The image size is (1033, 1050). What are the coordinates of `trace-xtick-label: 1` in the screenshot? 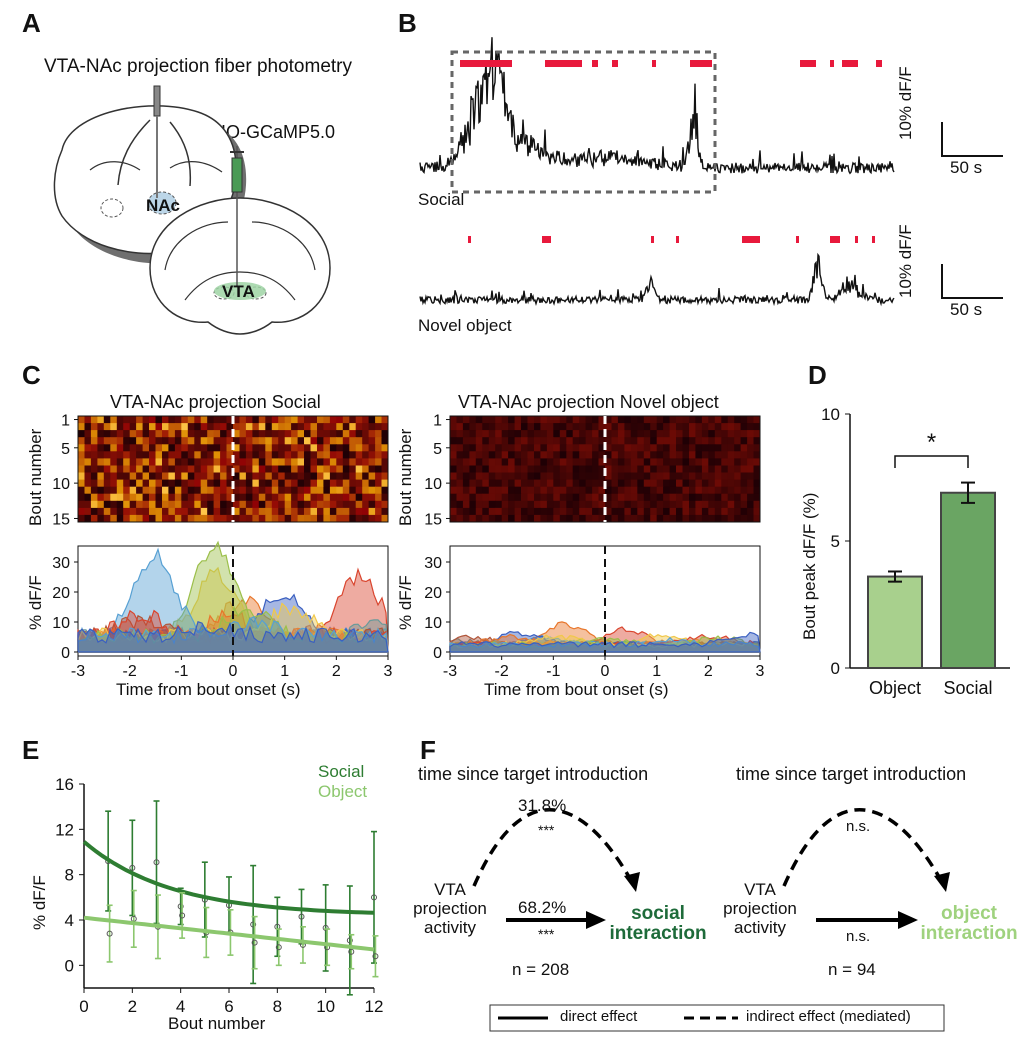 It's located at (284, 671).